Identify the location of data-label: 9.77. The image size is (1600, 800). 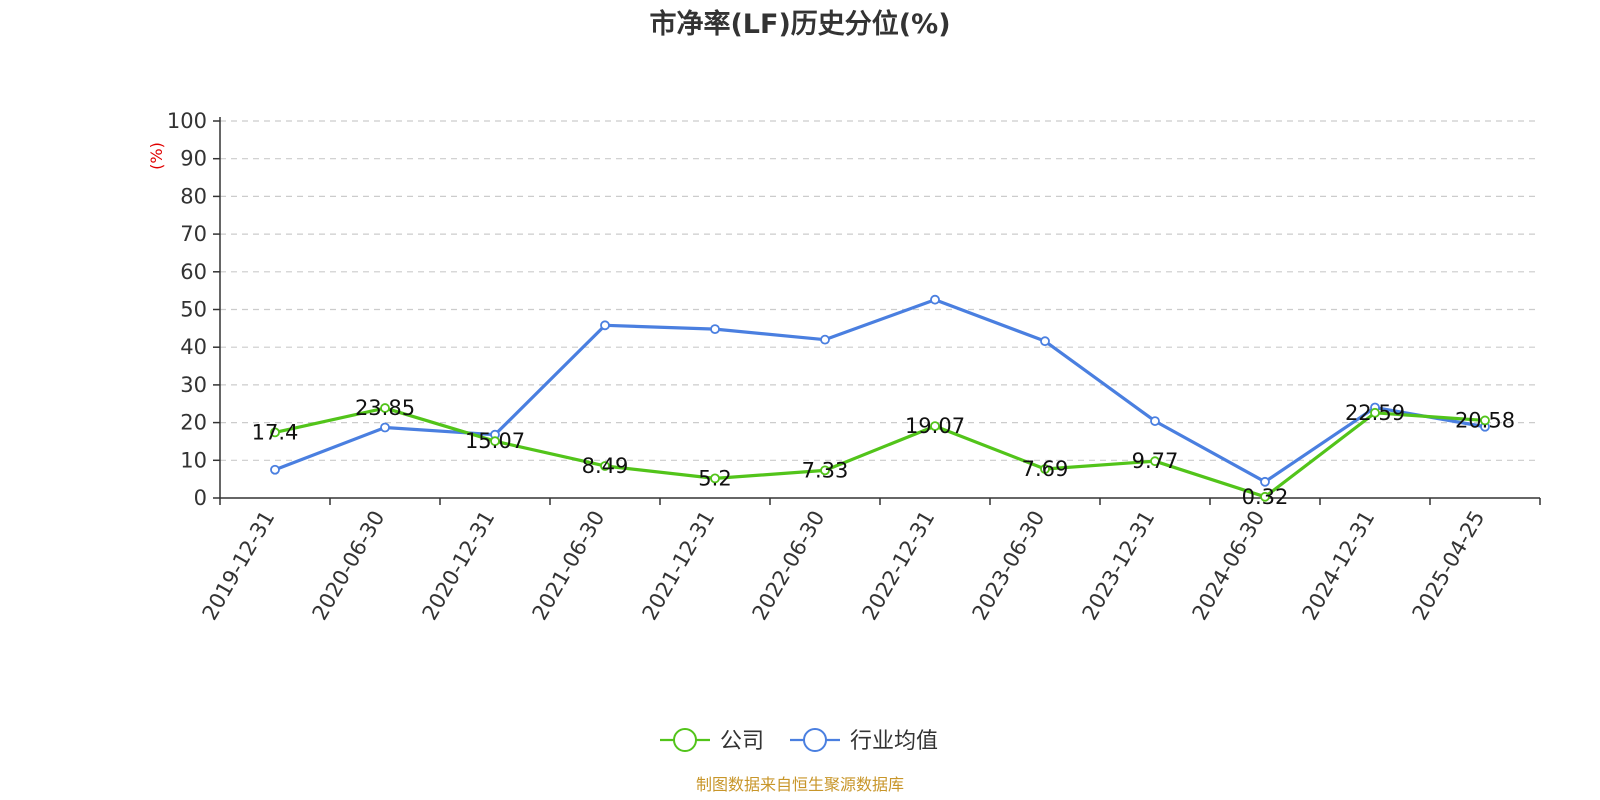
(1155, 461).